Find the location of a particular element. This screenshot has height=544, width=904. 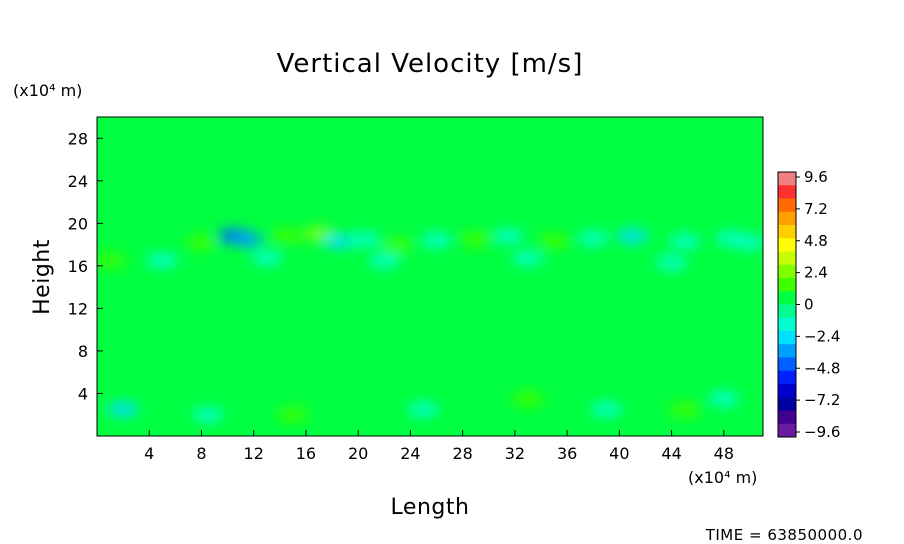

colorbar-label: −2.4 is located at coordinates (822, 336).